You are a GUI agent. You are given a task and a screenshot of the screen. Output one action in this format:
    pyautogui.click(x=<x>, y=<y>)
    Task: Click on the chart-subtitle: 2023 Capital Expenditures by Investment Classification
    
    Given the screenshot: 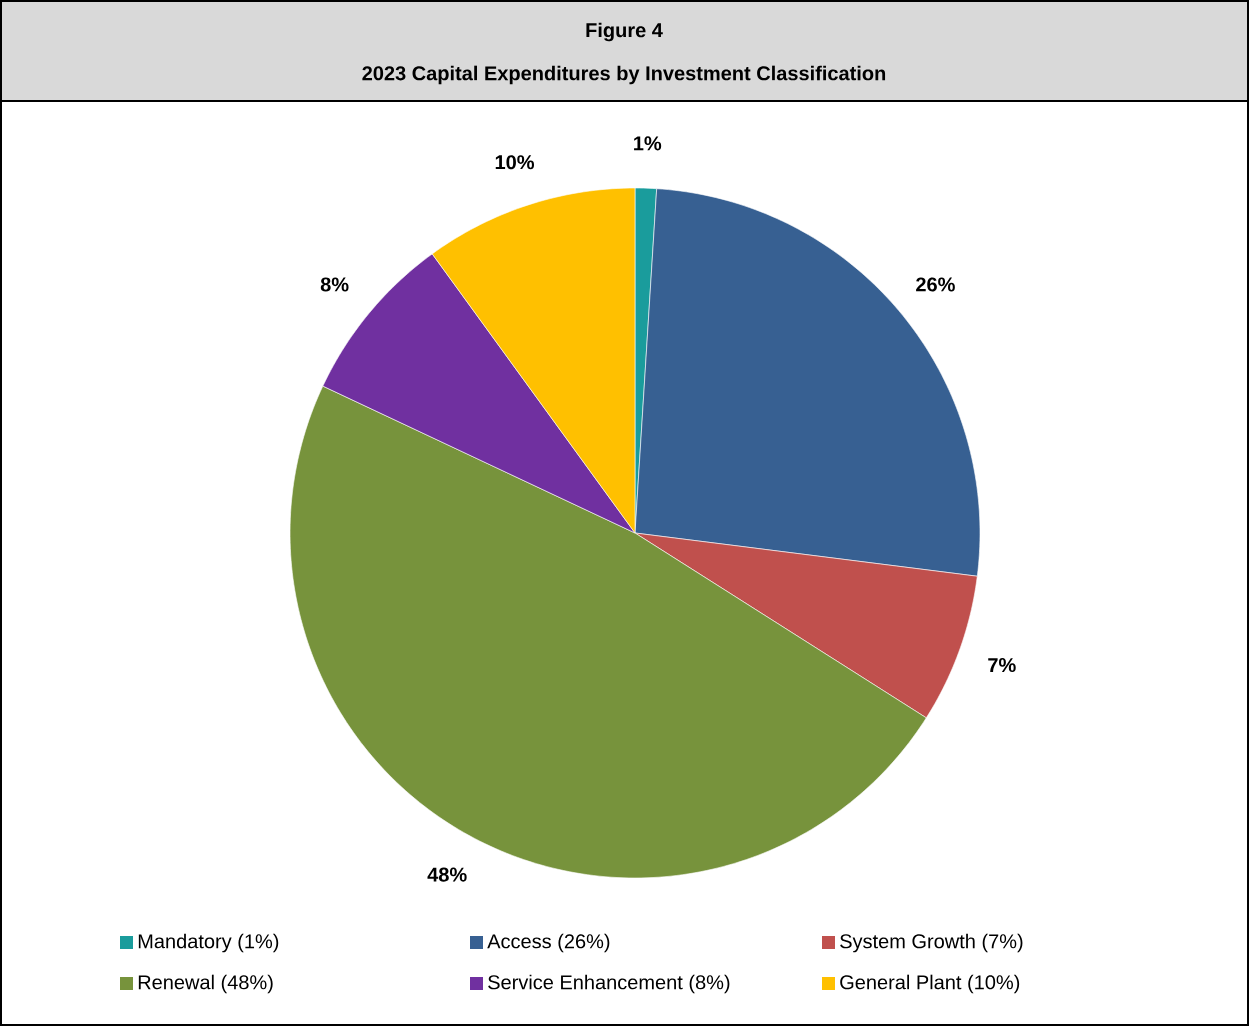 What is the action you would take?
    pyautogui.click(x=624, y=75)
    